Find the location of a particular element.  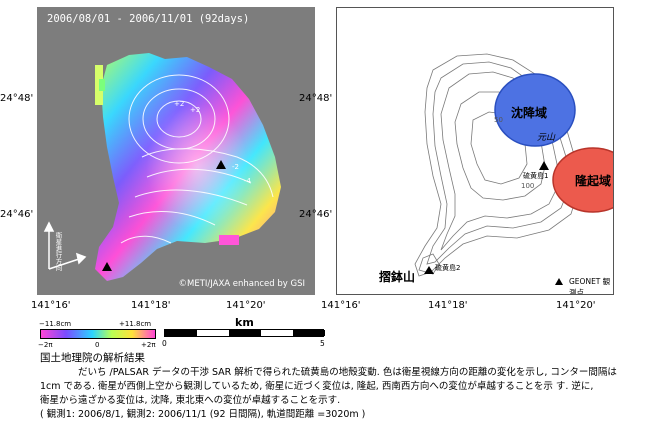

lat-label-bottom-right: 24°46' is located at coordinates (316, 214).